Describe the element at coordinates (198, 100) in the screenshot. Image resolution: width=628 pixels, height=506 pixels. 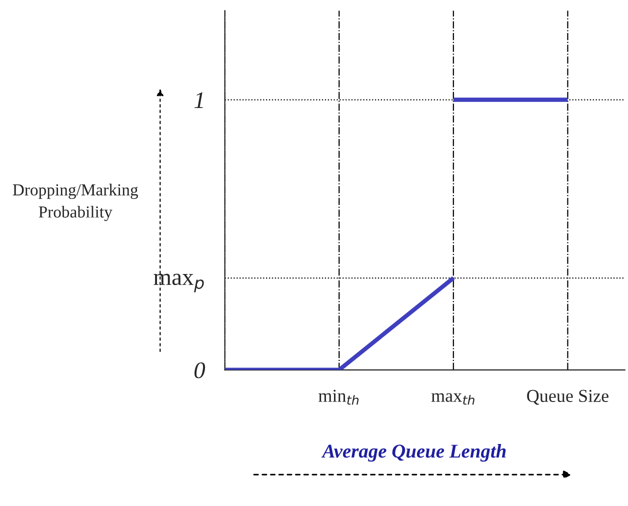
I see `y-tick-label: 1` at that location.